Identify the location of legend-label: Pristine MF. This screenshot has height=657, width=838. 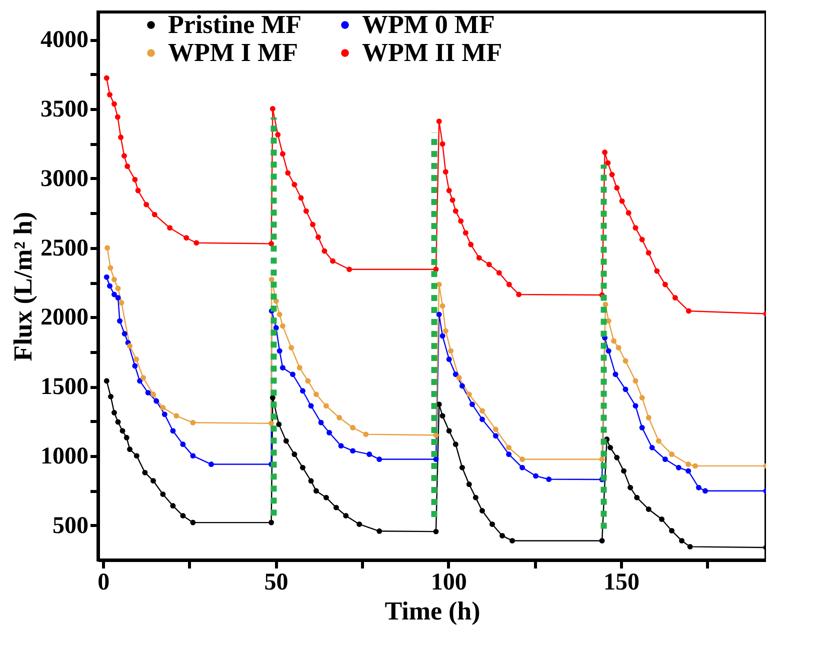
(235, 24).